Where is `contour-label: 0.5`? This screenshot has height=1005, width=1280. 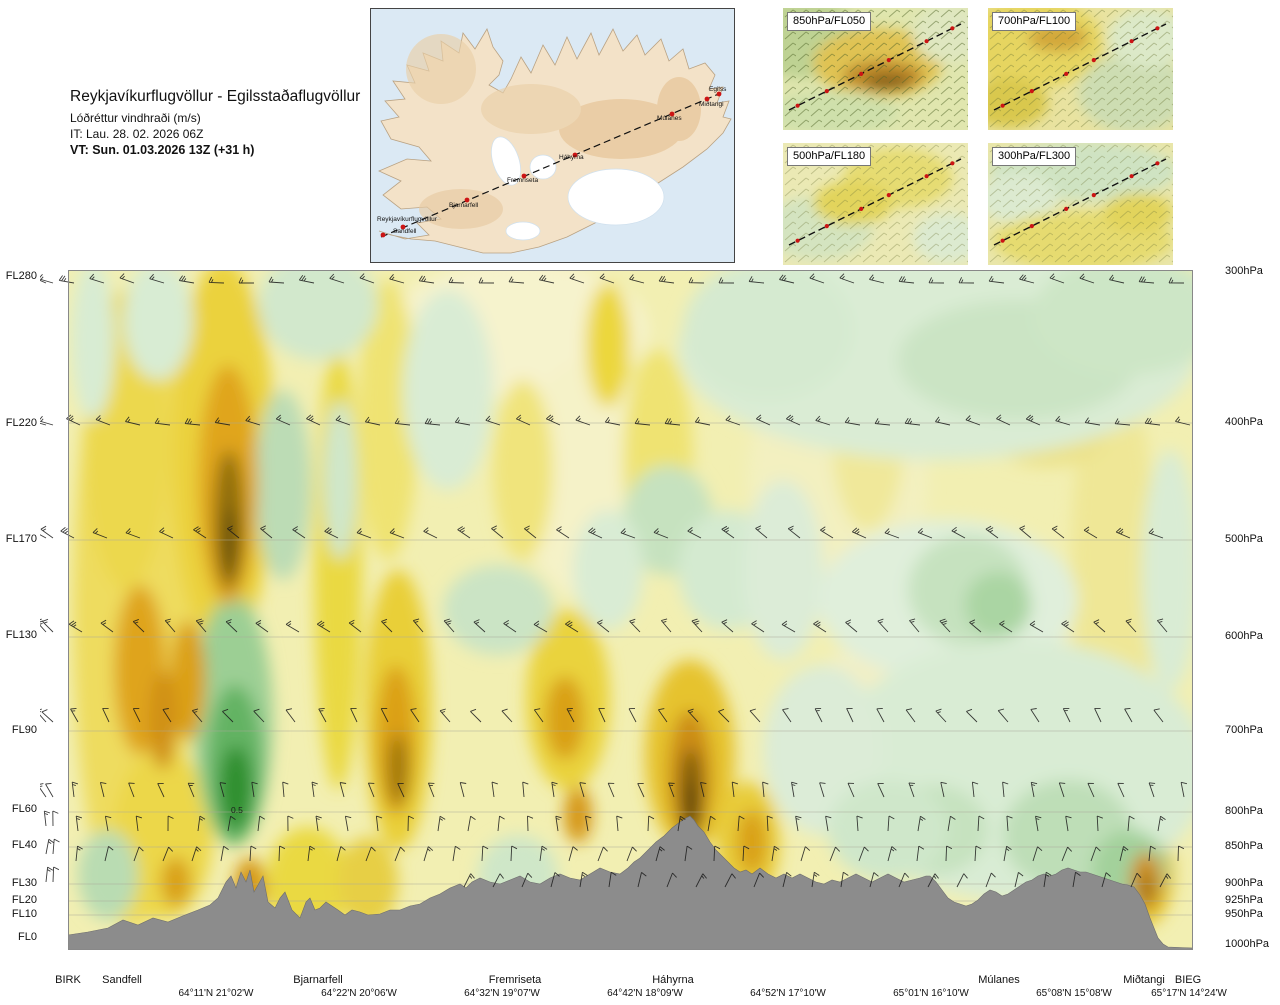
contour-label: 0.5 is located at coordinates (237, 810).